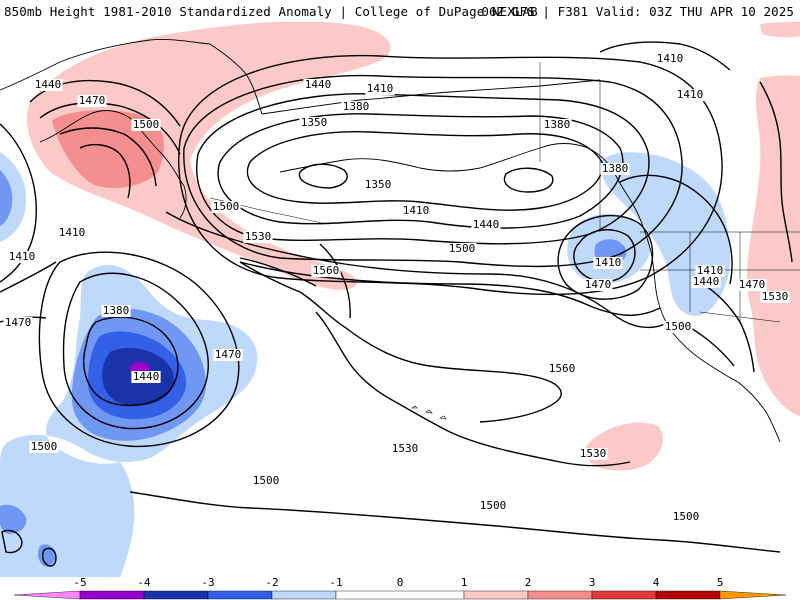  Describe the element at coordinates (656, 582) in the screenshot. I see `legend-tick-9: 4` at that location.